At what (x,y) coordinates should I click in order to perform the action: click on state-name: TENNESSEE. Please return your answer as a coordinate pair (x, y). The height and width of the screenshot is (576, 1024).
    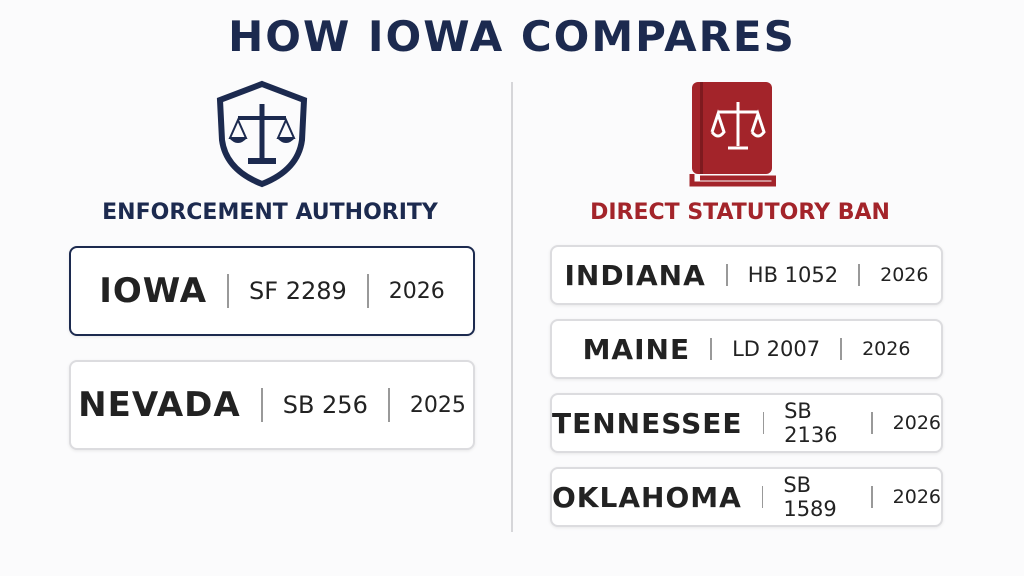
    Looking at the image, I should click on (647, 423).